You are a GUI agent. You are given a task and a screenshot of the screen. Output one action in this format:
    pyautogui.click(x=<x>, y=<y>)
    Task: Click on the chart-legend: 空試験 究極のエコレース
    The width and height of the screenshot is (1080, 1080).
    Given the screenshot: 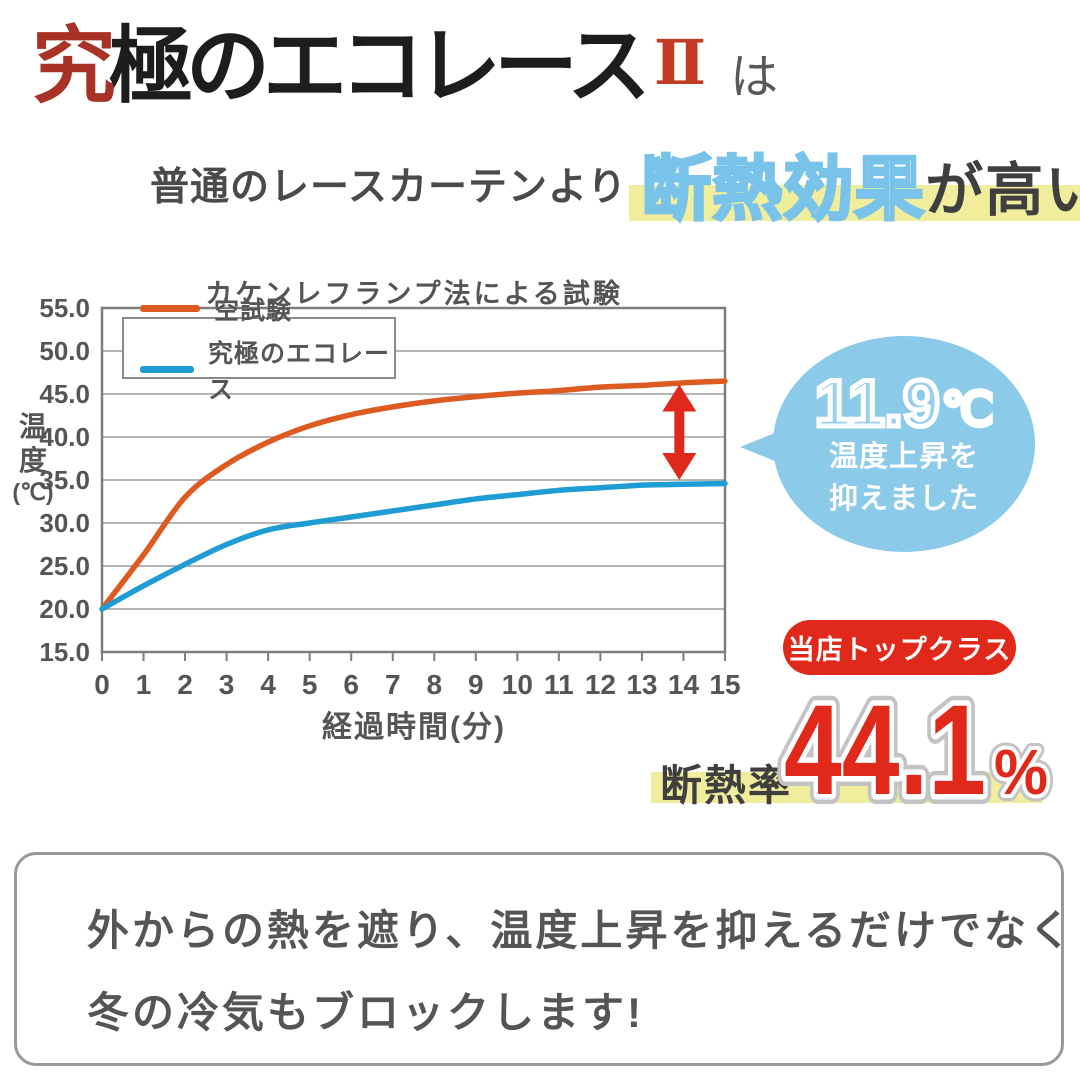 What is the action you would take?
    pyautogui.click(x=259, y=350)
    